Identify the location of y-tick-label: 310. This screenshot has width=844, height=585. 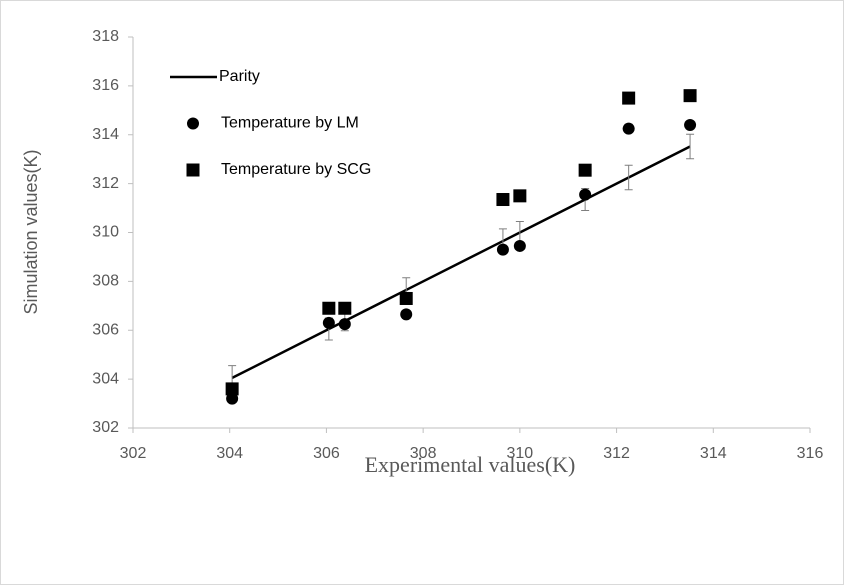
(105, 232).